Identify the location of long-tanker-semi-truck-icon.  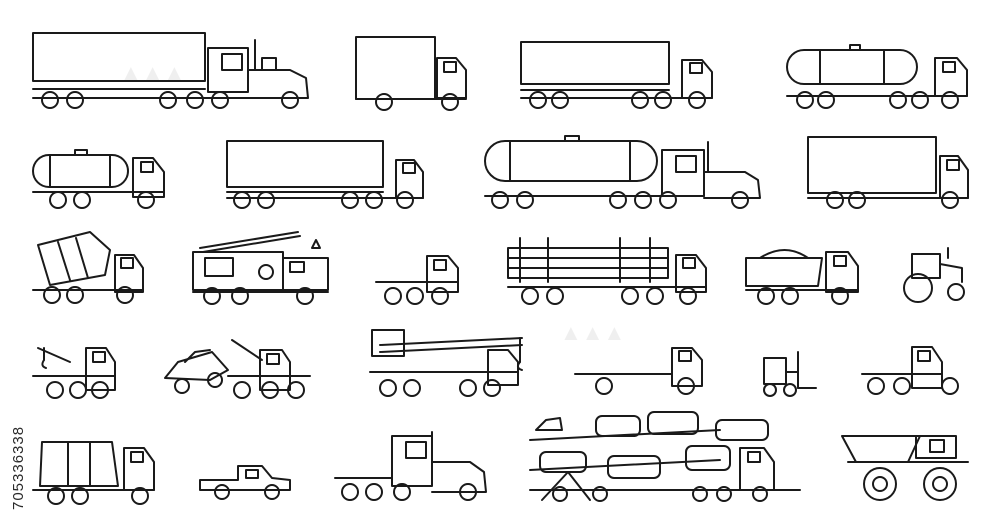
(622, 172).